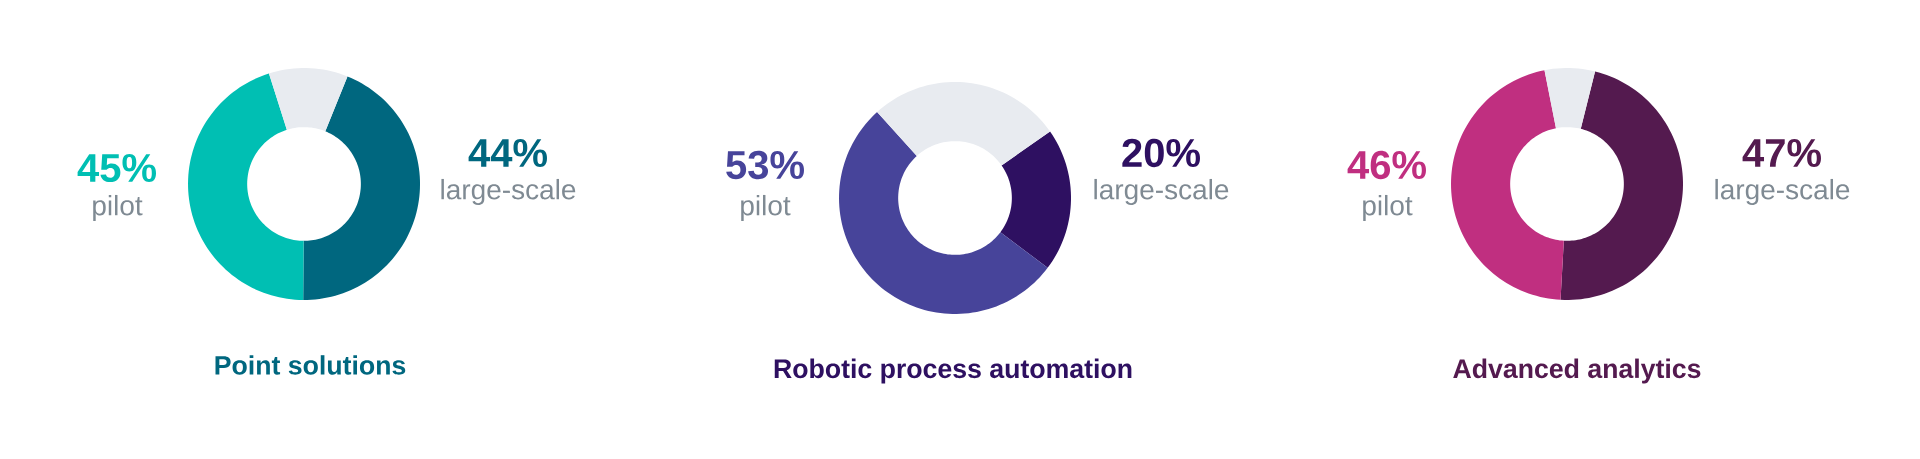 Image resolution: width=1920 pixels, height=459 pixels. I want to click on data-label: 47%, so click(1781, 153).